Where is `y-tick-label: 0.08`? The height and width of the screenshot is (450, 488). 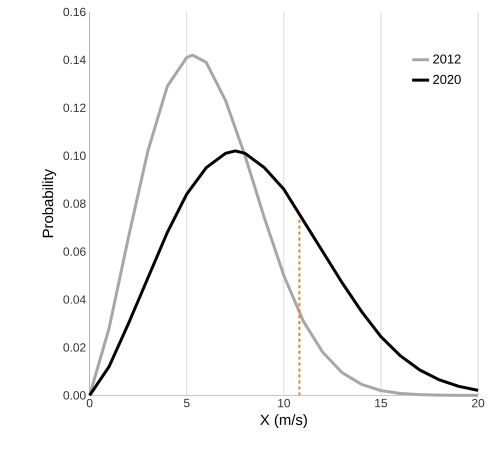
y-tick-label: 0.08 is located at coordinates (74, 203).